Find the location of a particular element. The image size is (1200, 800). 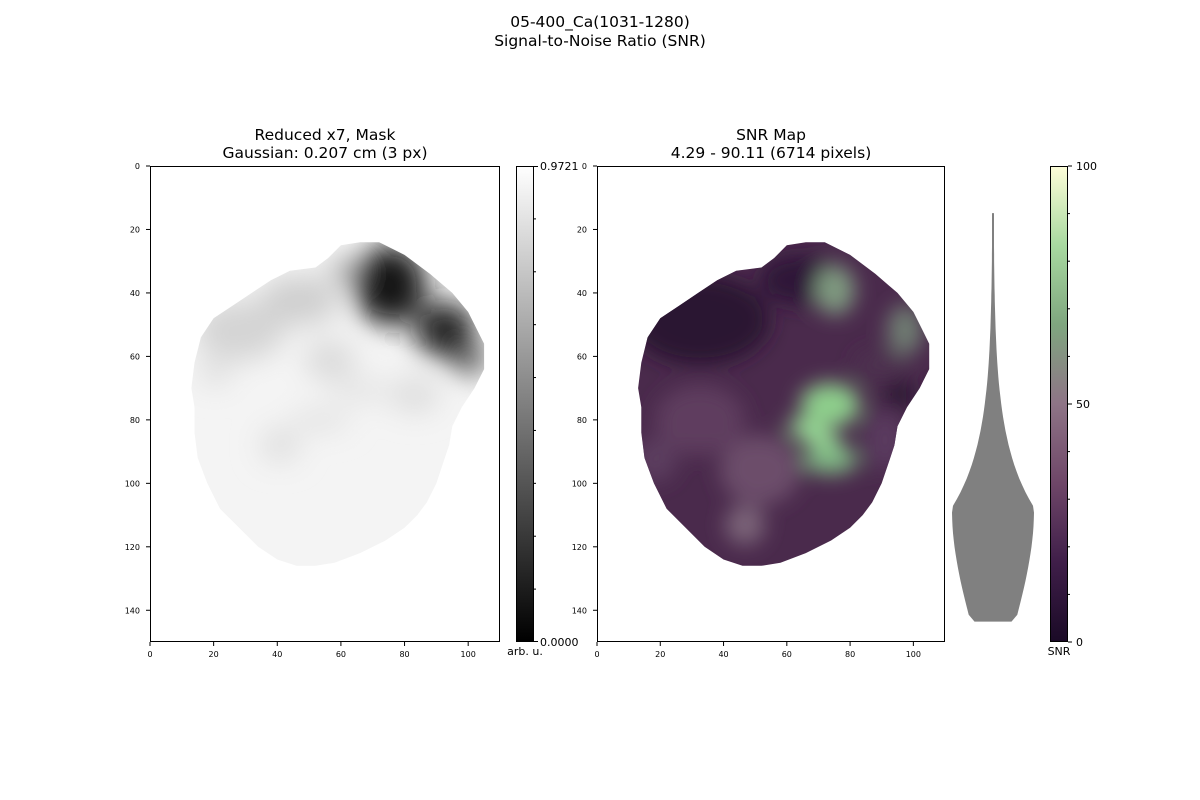

figure-title-line1: 05-400_Ca(1031-1280) is located at coordinates (600, 22).